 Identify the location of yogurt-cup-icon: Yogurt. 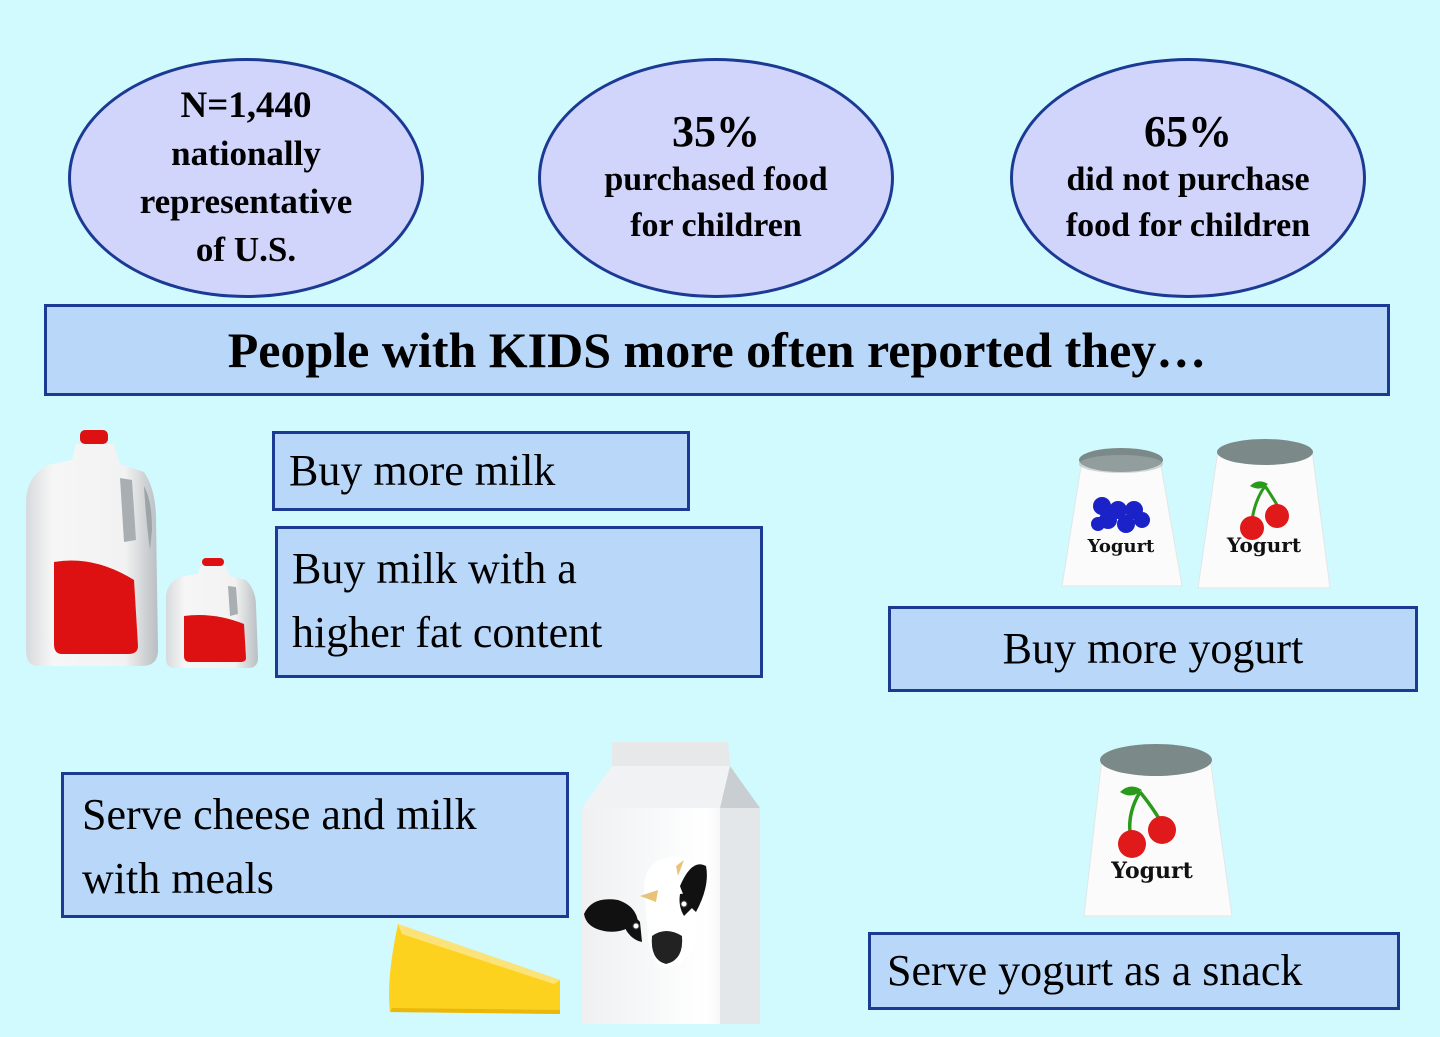
(1158, 830).